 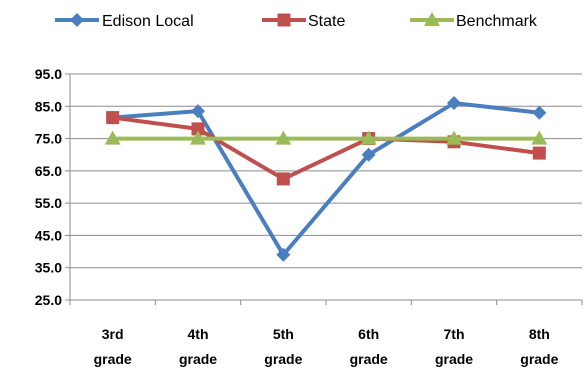 I want to click on x-tick-label: 7th, so click(x=454, y=334).